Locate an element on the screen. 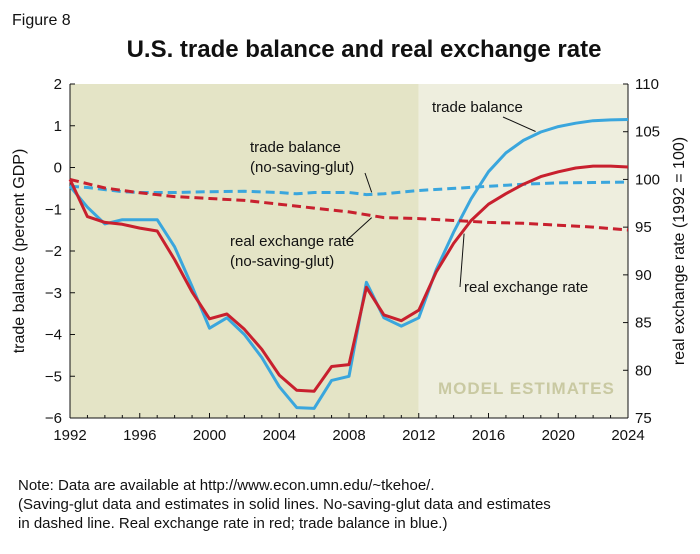 This screenshot has width=700, height=554. x-tick-label: 2008 is located at coordinates (348, 435).